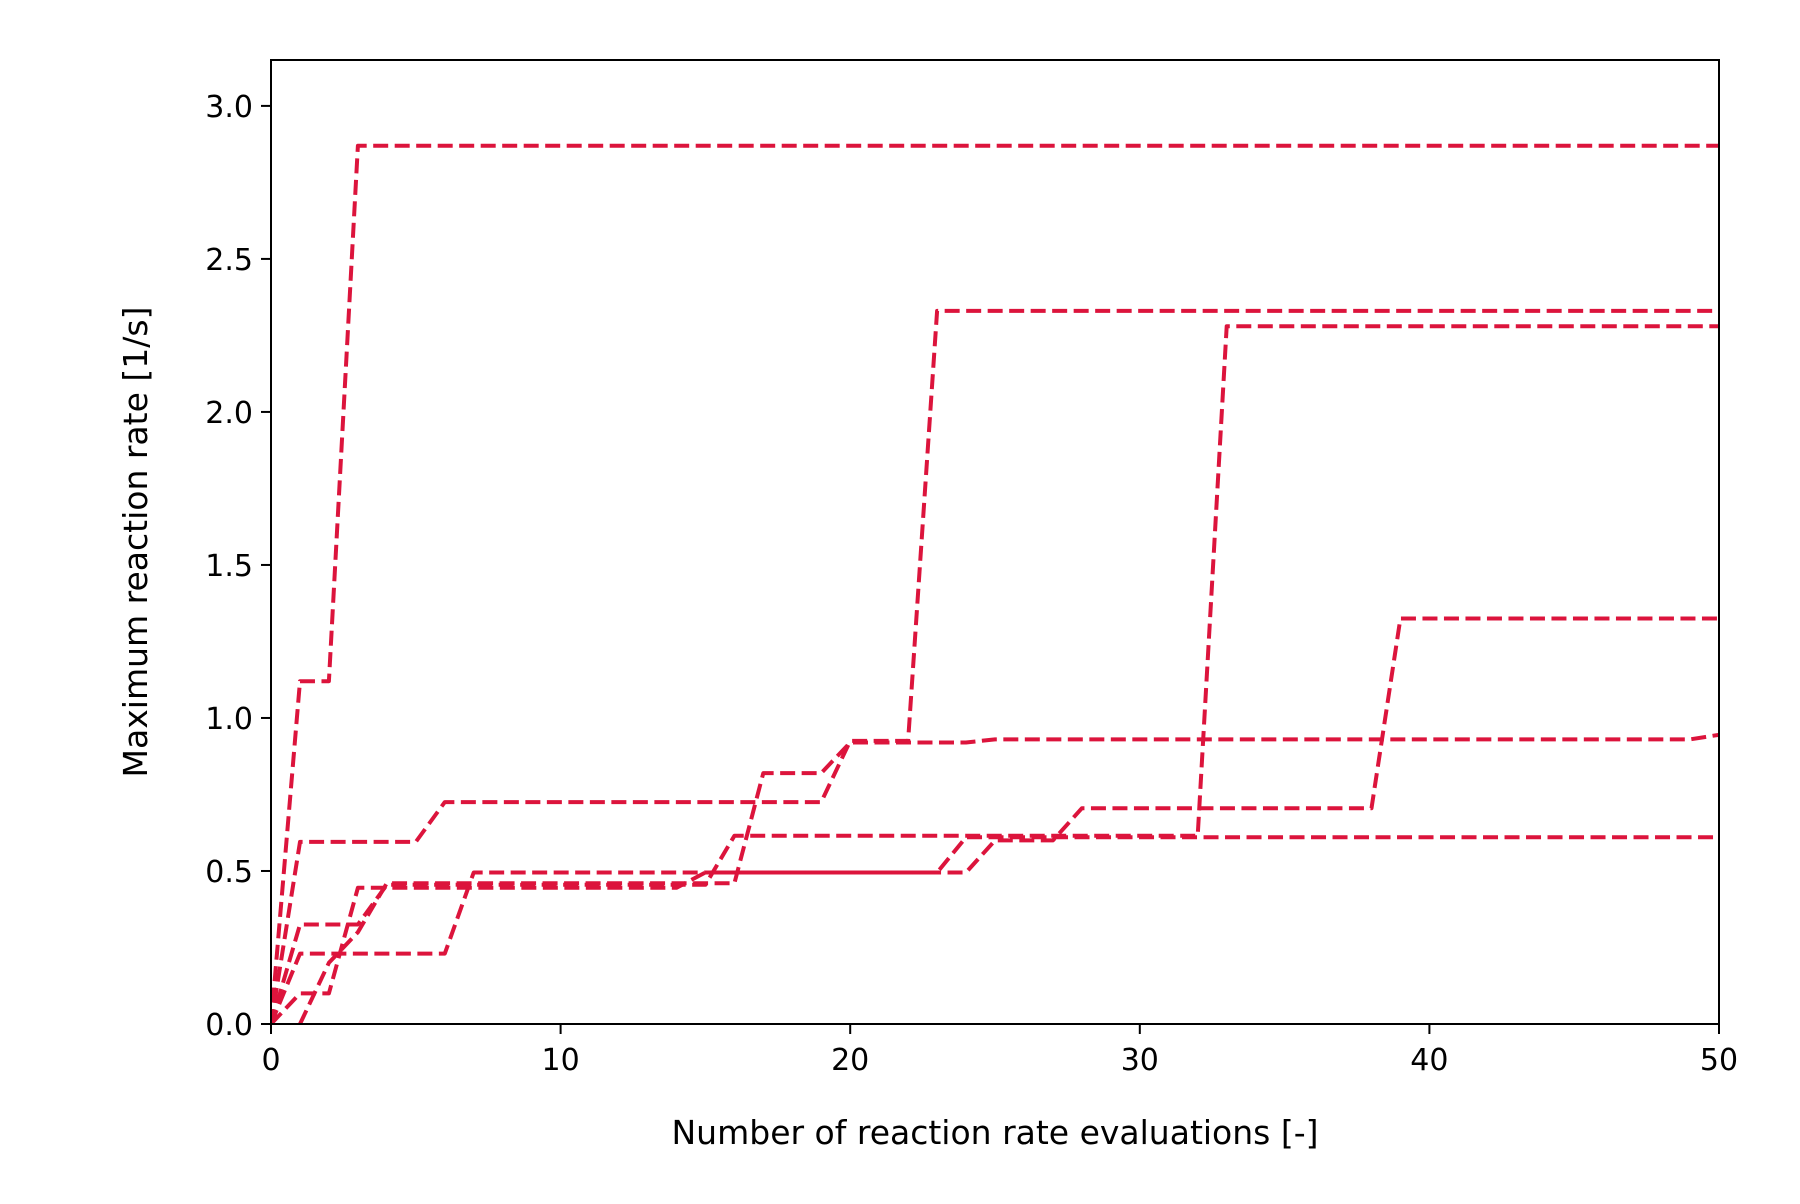 The image size is (1800, 1204). Describe the element at coordinates (995, 1132) in the screenshot. I see `x-axis-label: Number of reaction rate evaluations [-]` at that location.